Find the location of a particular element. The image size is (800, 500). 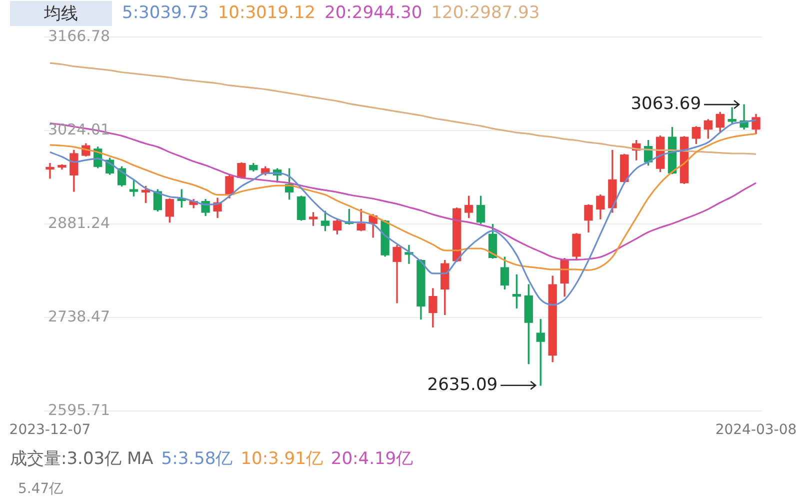

text: 5:3039.73 is located at coordinates (165, 13).